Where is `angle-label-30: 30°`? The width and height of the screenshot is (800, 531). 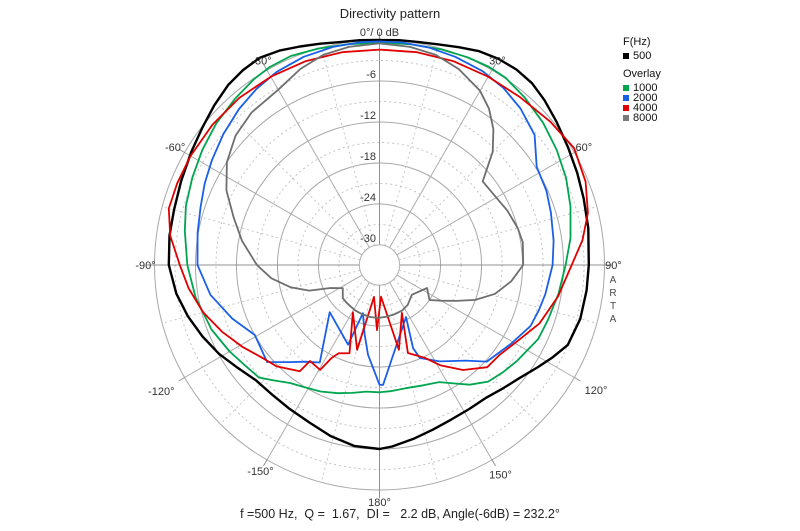 angle-label-30: 30° is located at coordinates (497, 62).